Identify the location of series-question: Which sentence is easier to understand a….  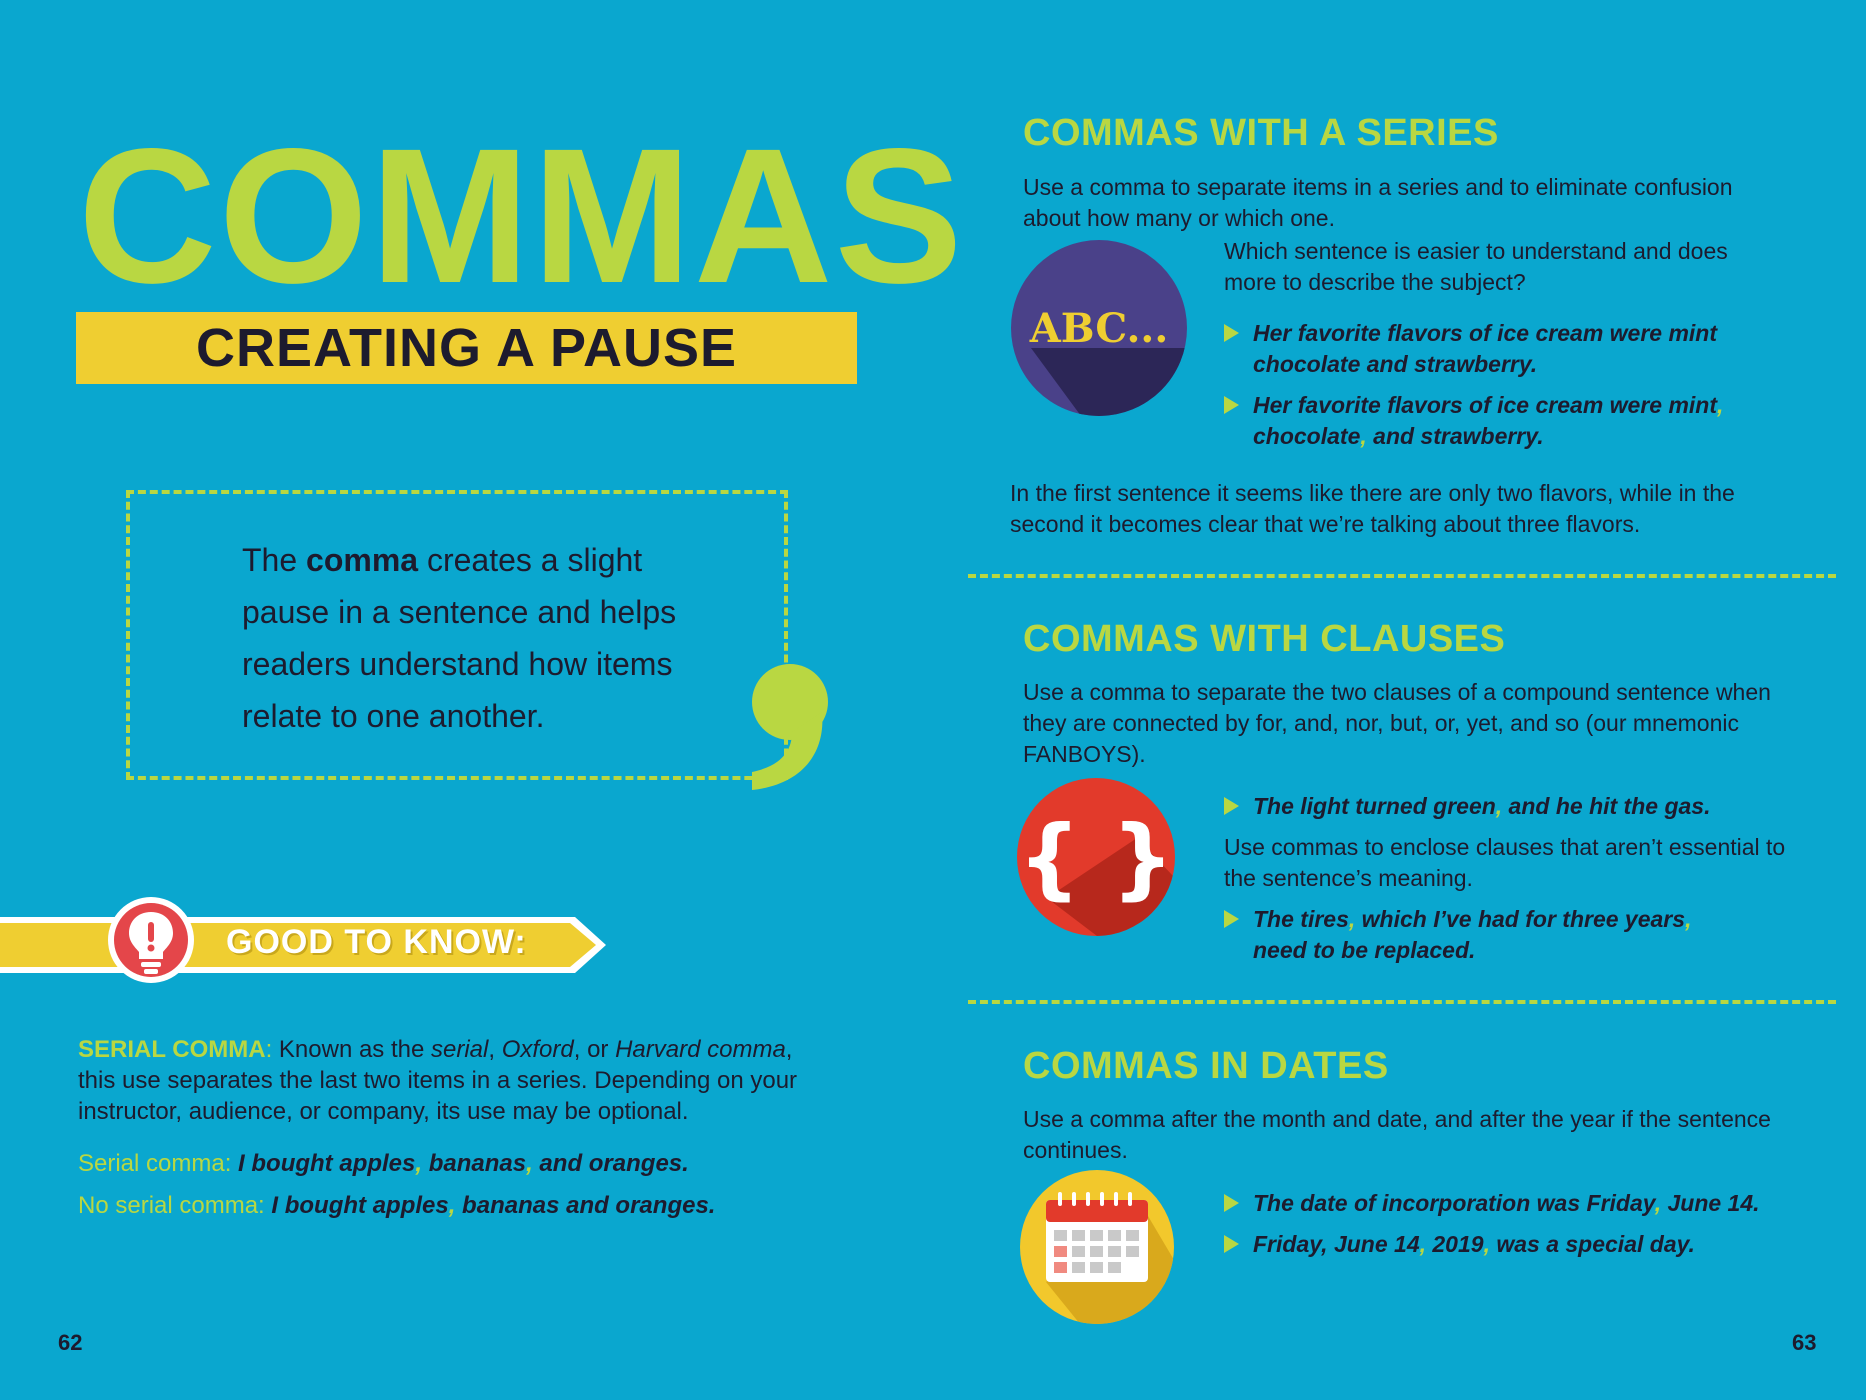
(1476, 266).